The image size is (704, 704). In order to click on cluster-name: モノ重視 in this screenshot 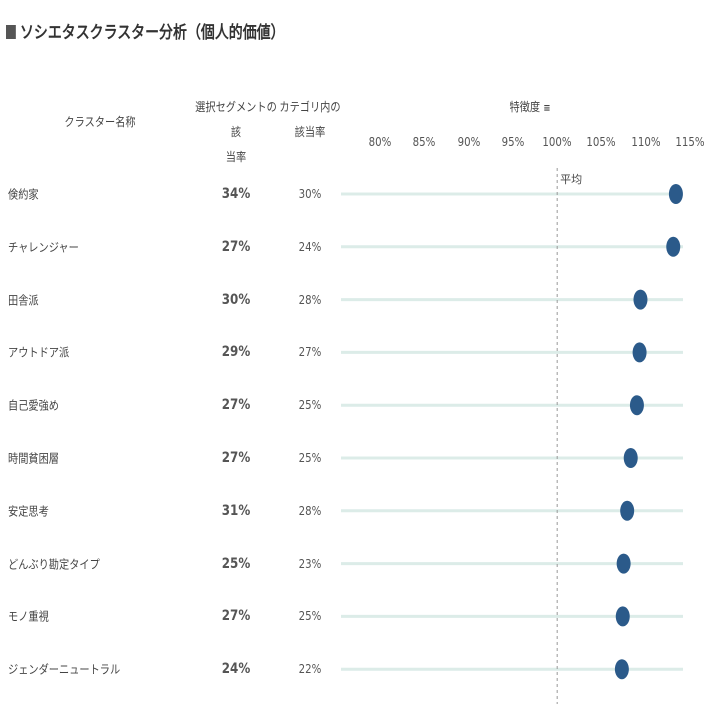, I will do `click(28, 616)`.